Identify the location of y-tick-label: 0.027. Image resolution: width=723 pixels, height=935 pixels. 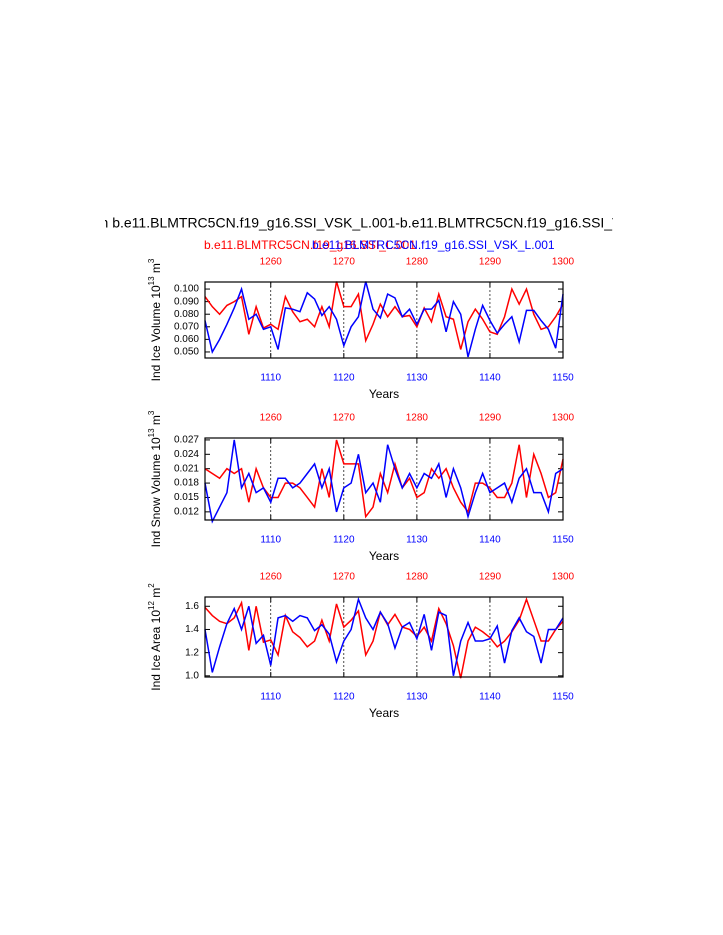
(186, 440).